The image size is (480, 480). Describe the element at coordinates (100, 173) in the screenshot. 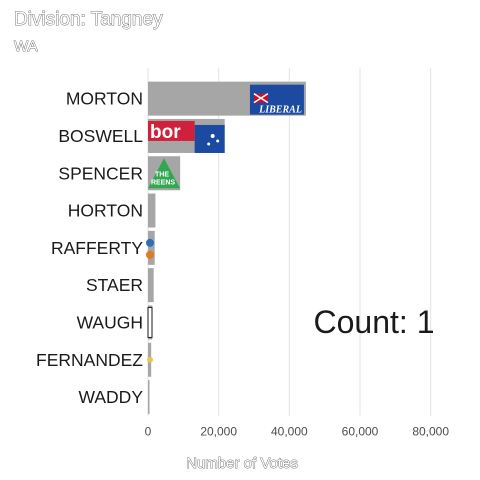

I see `category-label: SPENCER` at that location.